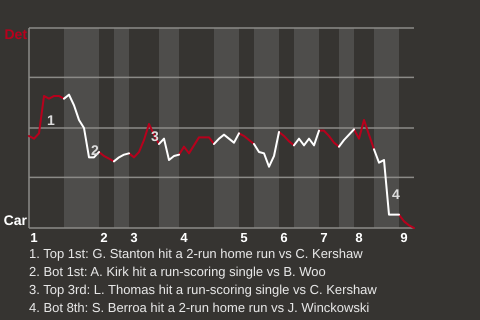 The image size is (480, 320). What do you see at coordinates (16, 220) in the screenshot?
I see `text: Car` at bounding box center [16, 220].